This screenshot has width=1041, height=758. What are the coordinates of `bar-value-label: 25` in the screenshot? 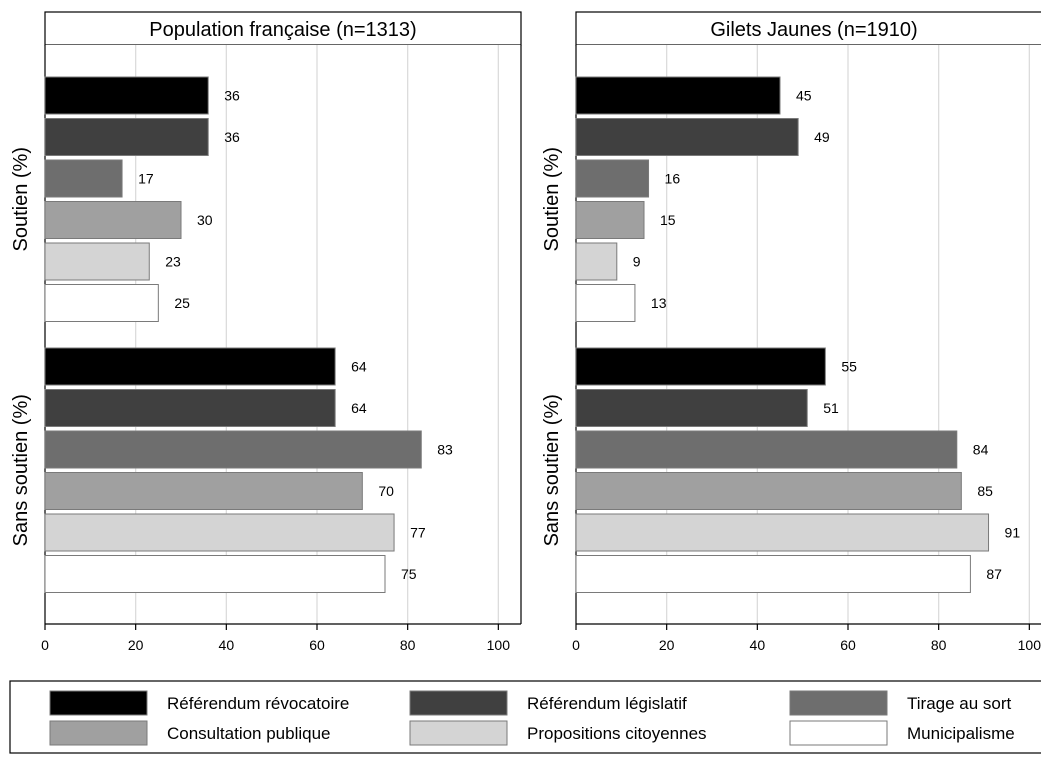 It's located at (182, 303).